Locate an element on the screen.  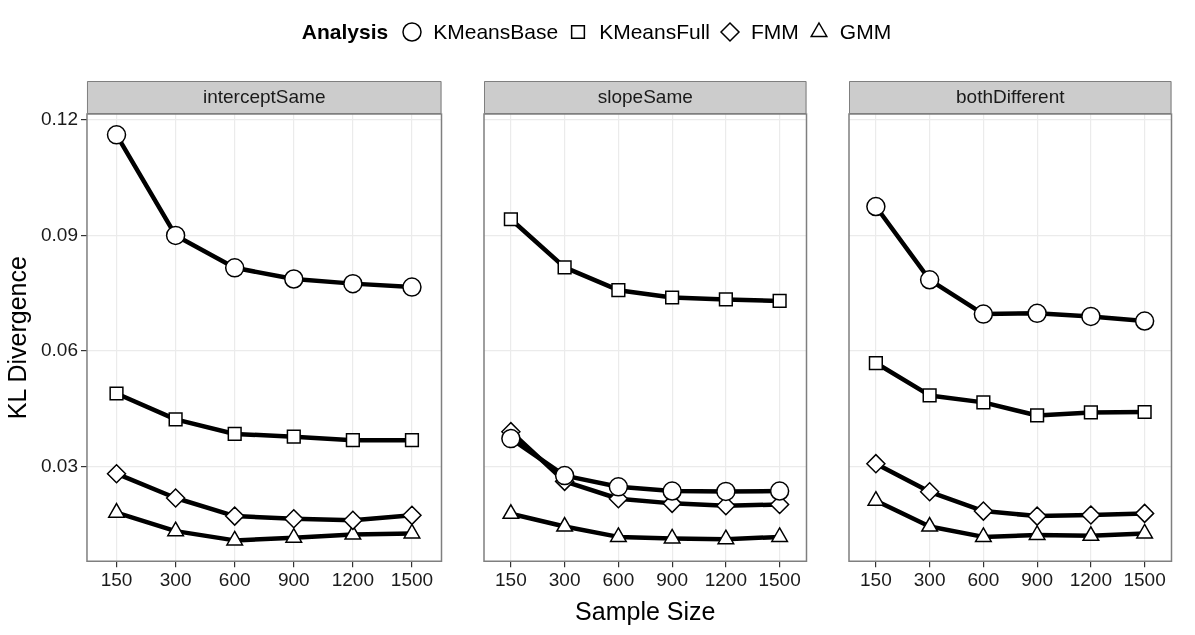
legend-title: Analysis is located at coordinates (345, 32).